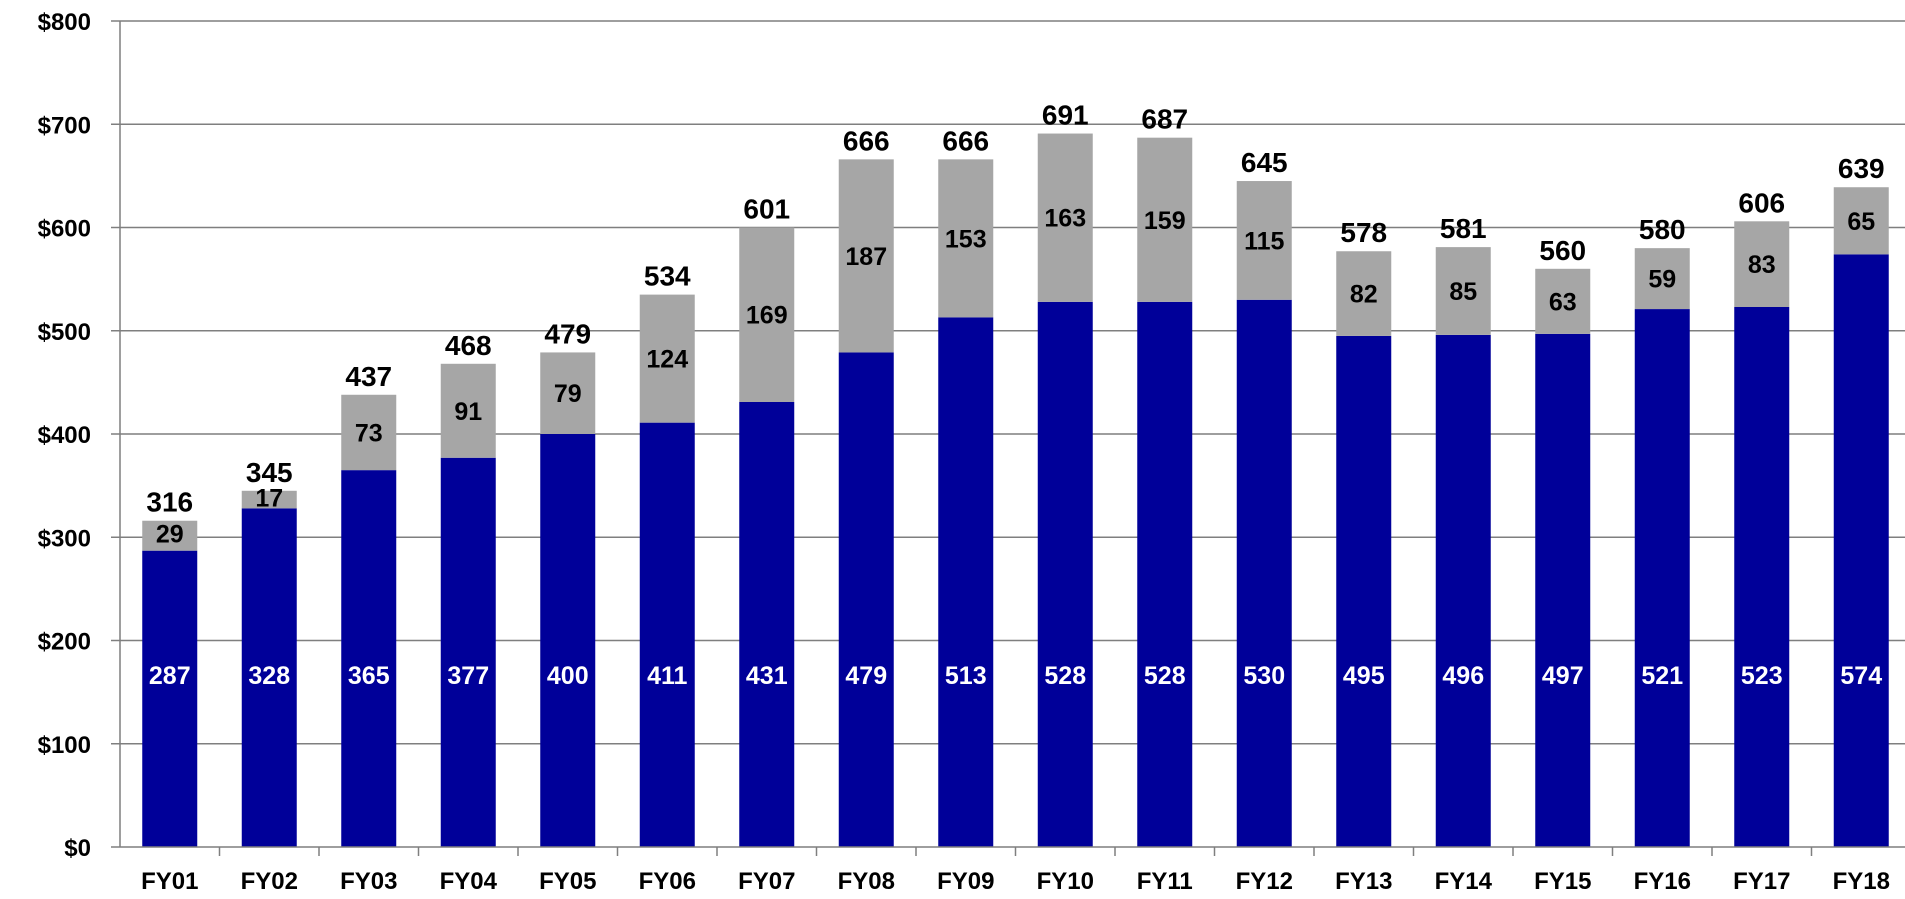  What do you see at coordinates (1264, 241) in the screenshot?
I see `top-value-label: 115` at bounding box center [1264, 241].